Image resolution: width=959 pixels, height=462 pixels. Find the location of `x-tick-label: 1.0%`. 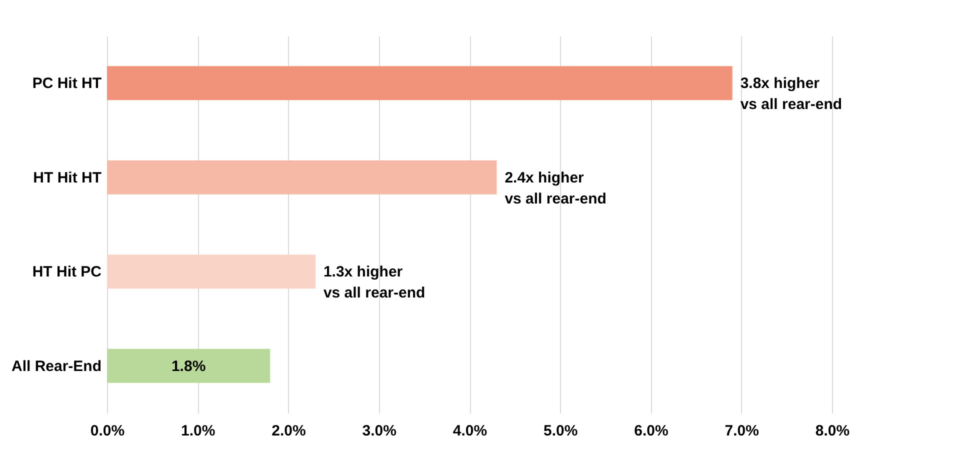

x-tick-label: 1.0% is located at coordinates (198, 431).